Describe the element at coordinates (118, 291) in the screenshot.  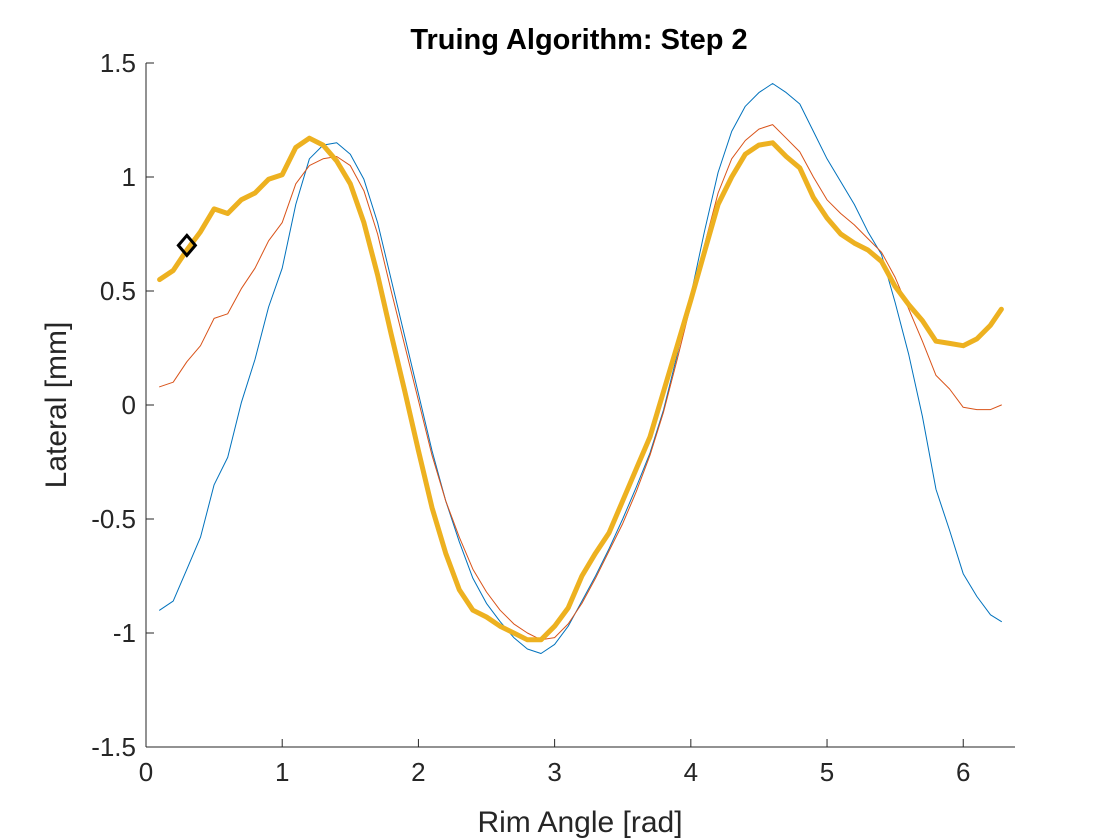
I see `y-tick-label: 0.5` at that location.